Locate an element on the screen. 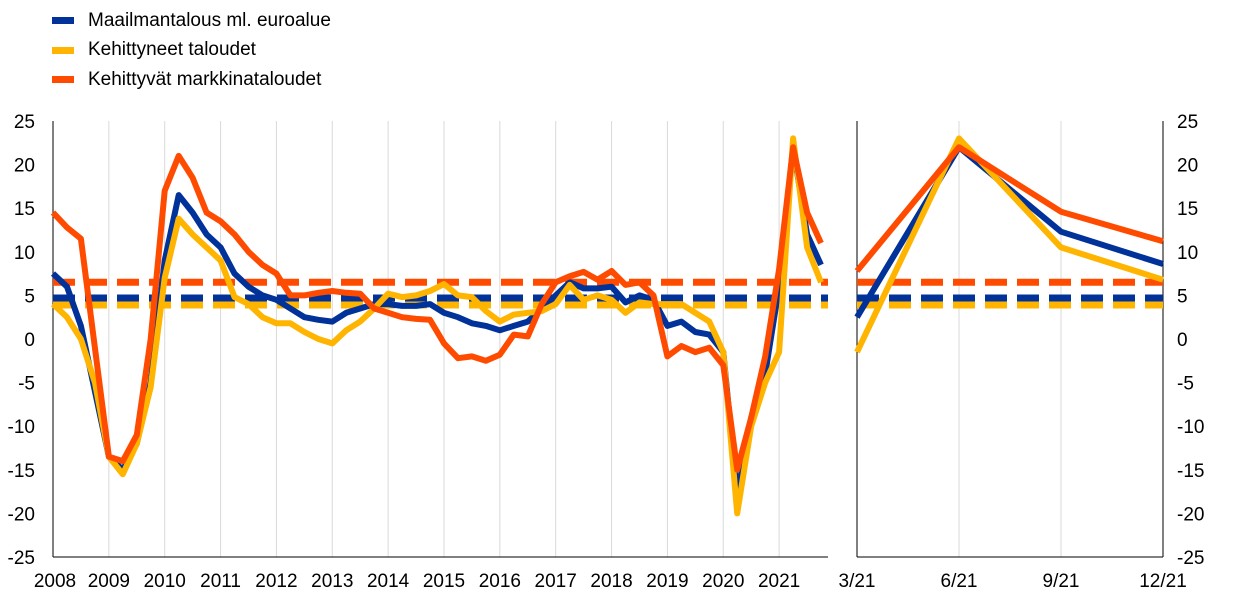 This screenshot has height=602, width=1240. detail-series-line-advanced is located at coordinates (1009, 244).